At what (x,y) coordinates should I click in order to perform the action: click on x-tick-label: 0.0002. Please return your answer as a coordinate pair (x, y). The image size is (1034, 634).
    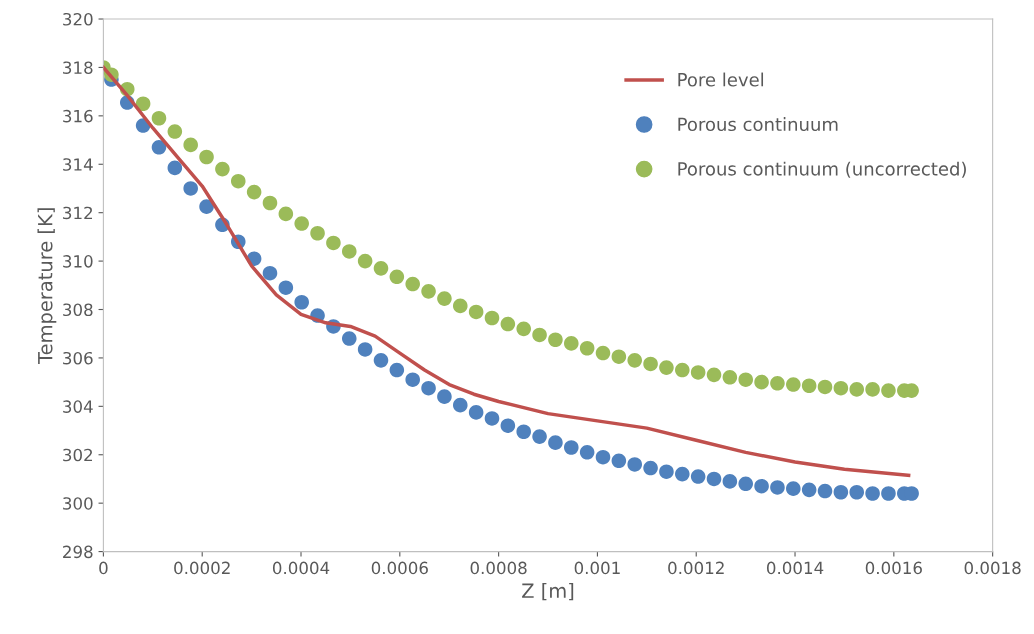
    Looking at the image, I should click on (202, 568).